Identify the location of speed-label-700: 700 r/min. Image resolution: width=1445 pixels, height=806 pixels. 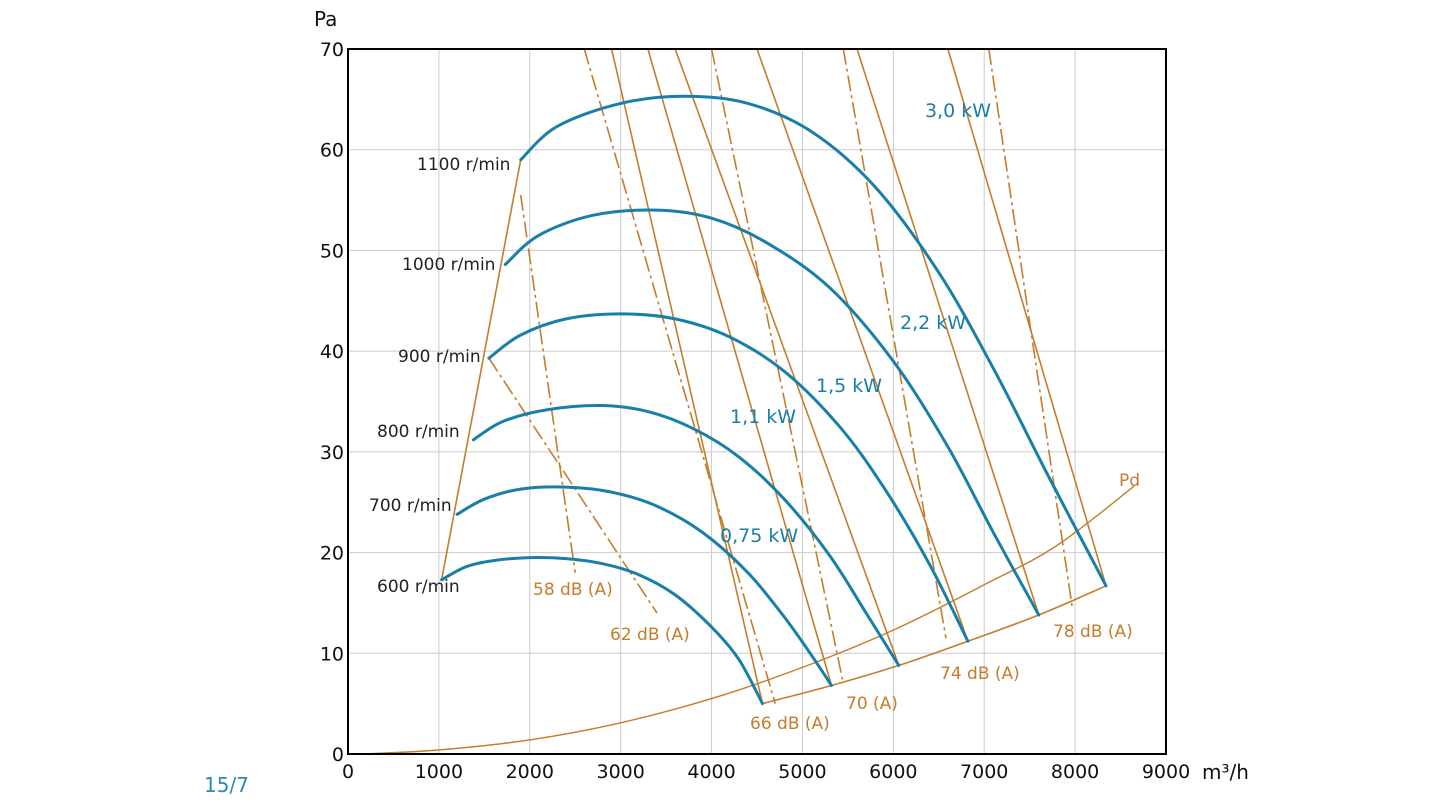
(410, 506).